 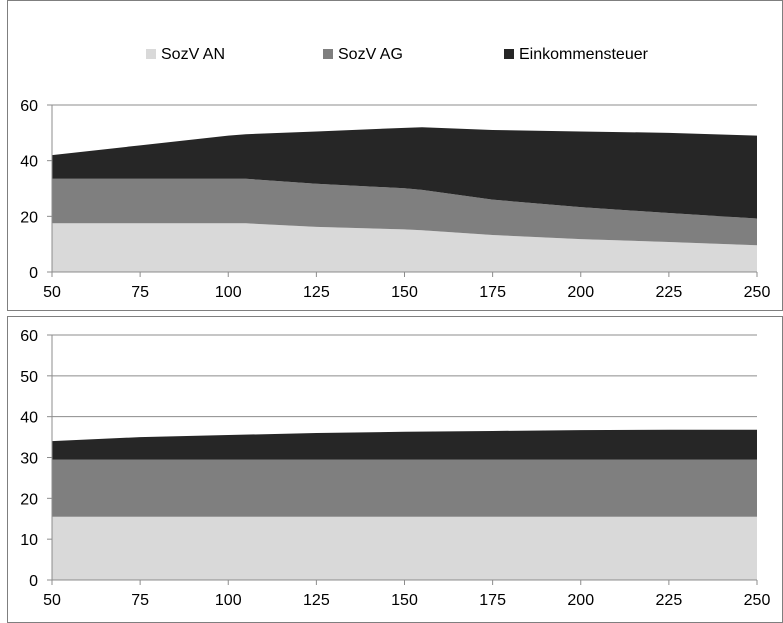 What do you see at coordinates (492, 292) in the screenshot?
I see `top-x-tick-label: 175` at bounding box center [492, 292].